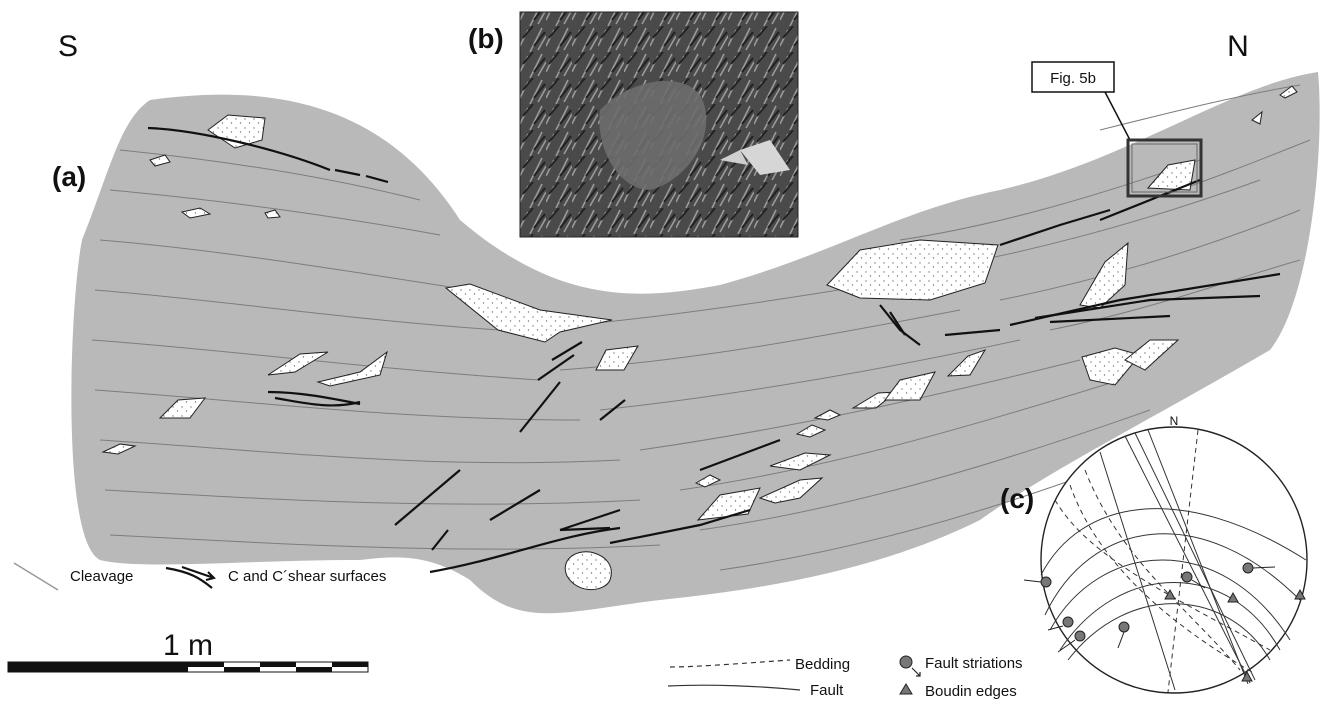 This screenshot has height=705, width=1328. I want to click on legend-fault-striations: Fault striations, so click(974, 663).